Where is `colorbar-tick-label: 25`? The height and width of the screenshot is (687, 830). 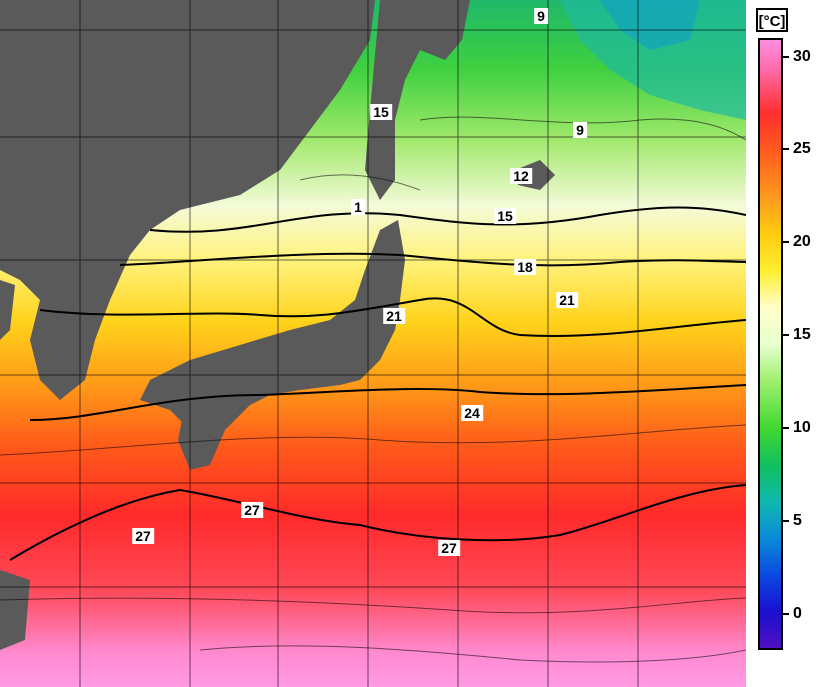
colorbar-tick-label: 25 is located at coordinates (802, 148).